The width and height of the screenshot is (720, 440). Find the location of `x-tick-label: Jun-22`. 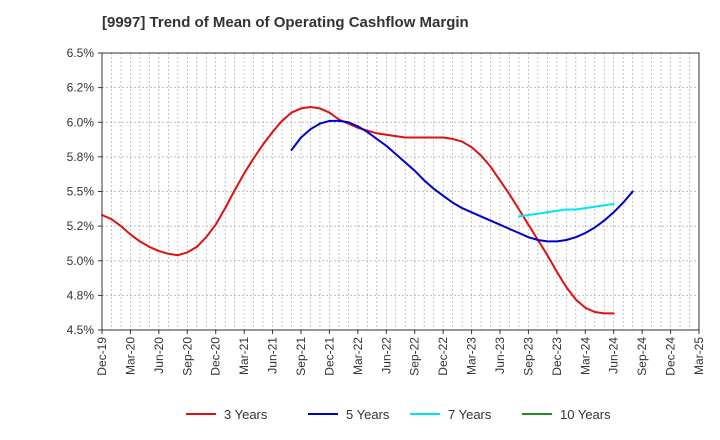

x-tick-label: Jun-22 is located at coordinates (386, 355).